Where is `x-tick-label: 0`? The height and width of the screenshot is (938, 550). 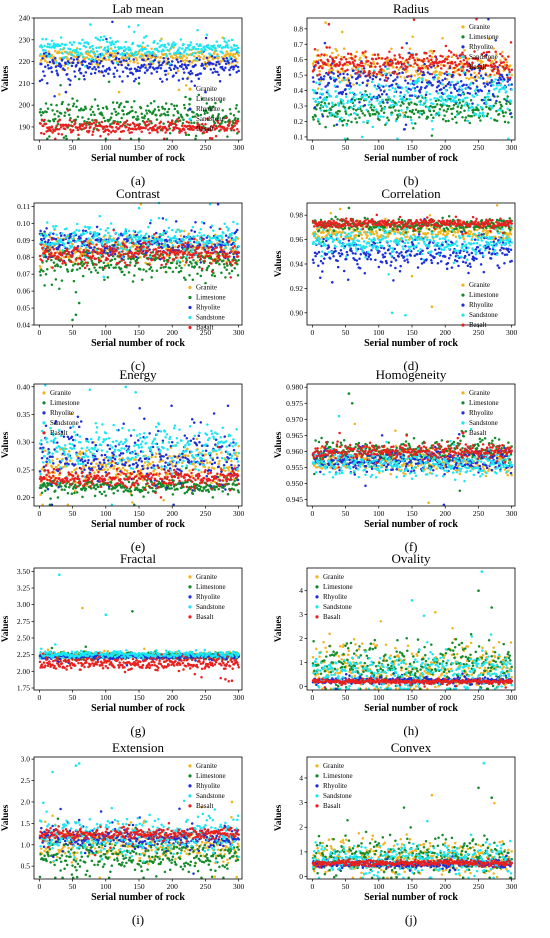
x-tick-label: 0 is located at coordinates (39, 147).